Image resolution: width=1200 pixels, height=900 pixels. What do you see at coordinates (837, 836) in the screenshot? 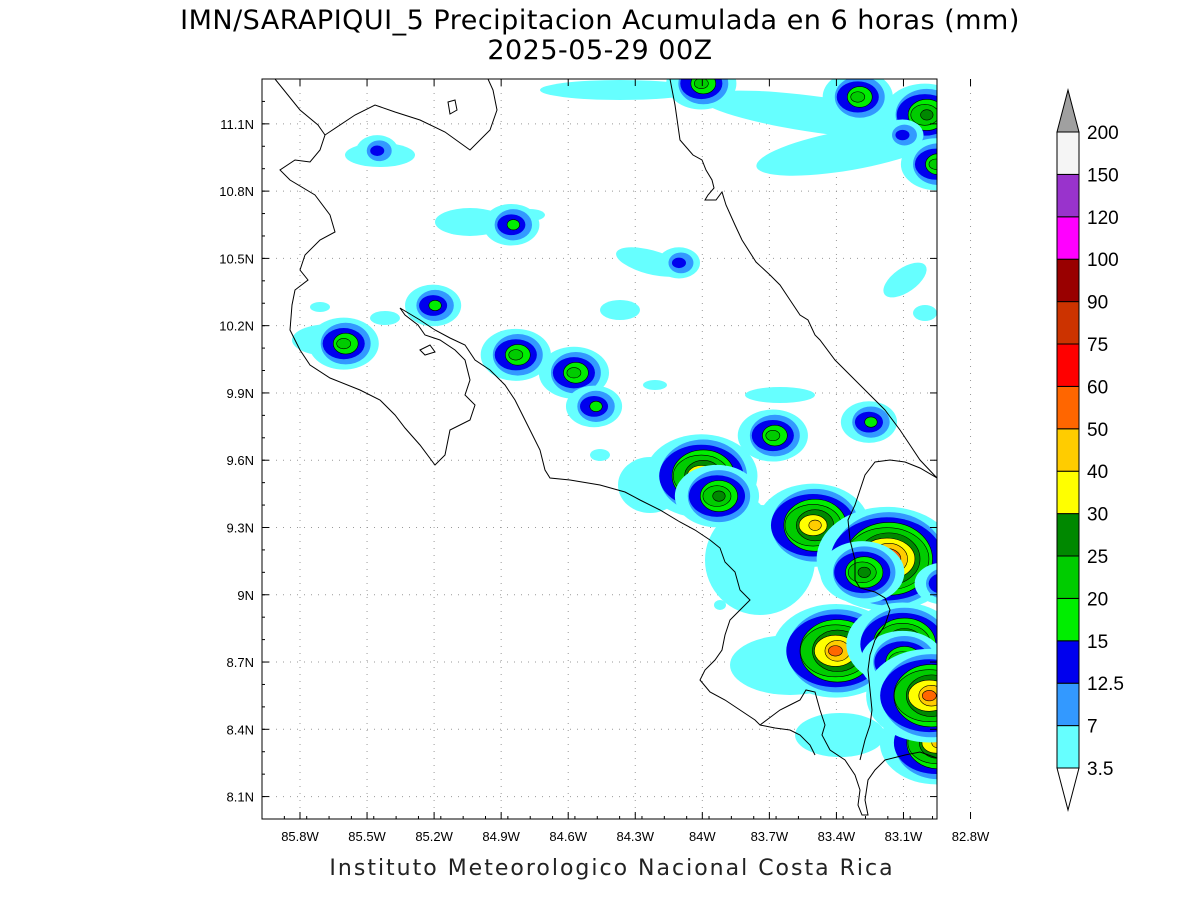
I see `x-tick-label: 83.4W` at bounding box center [837, 836].